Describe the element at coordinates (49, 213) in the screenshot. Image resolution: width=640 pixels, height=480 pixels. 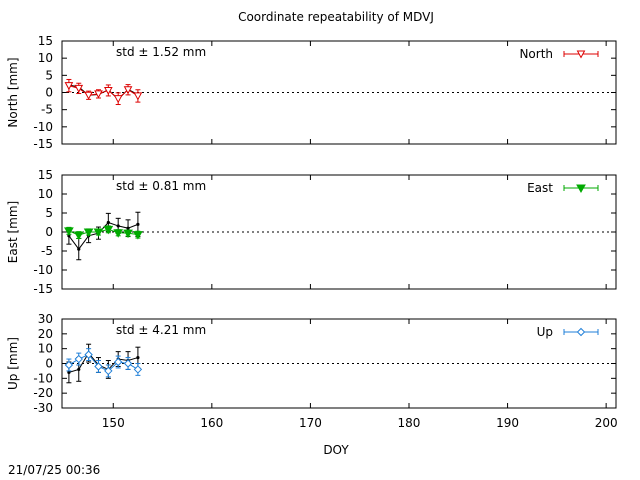
I see `east-y-tick-label: 5` at that location.